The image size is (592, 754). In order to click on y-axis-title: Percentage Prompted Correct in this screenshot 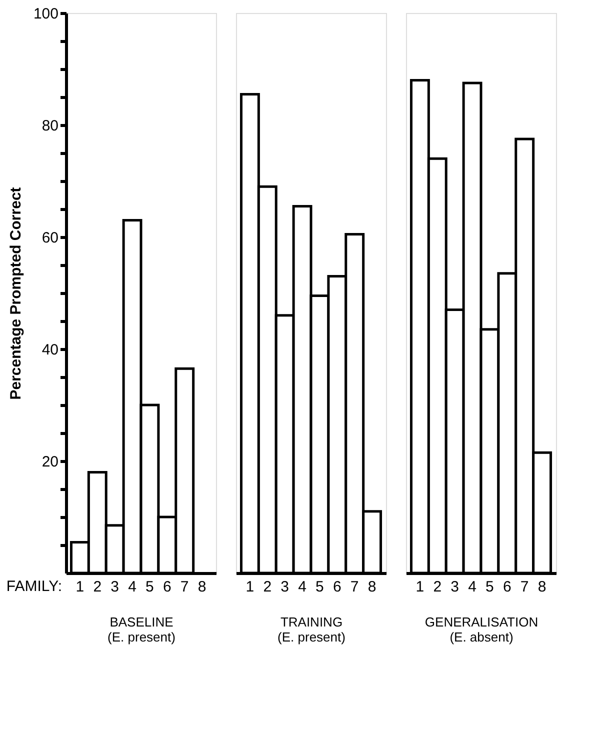, I will do `click(15, 293)`.